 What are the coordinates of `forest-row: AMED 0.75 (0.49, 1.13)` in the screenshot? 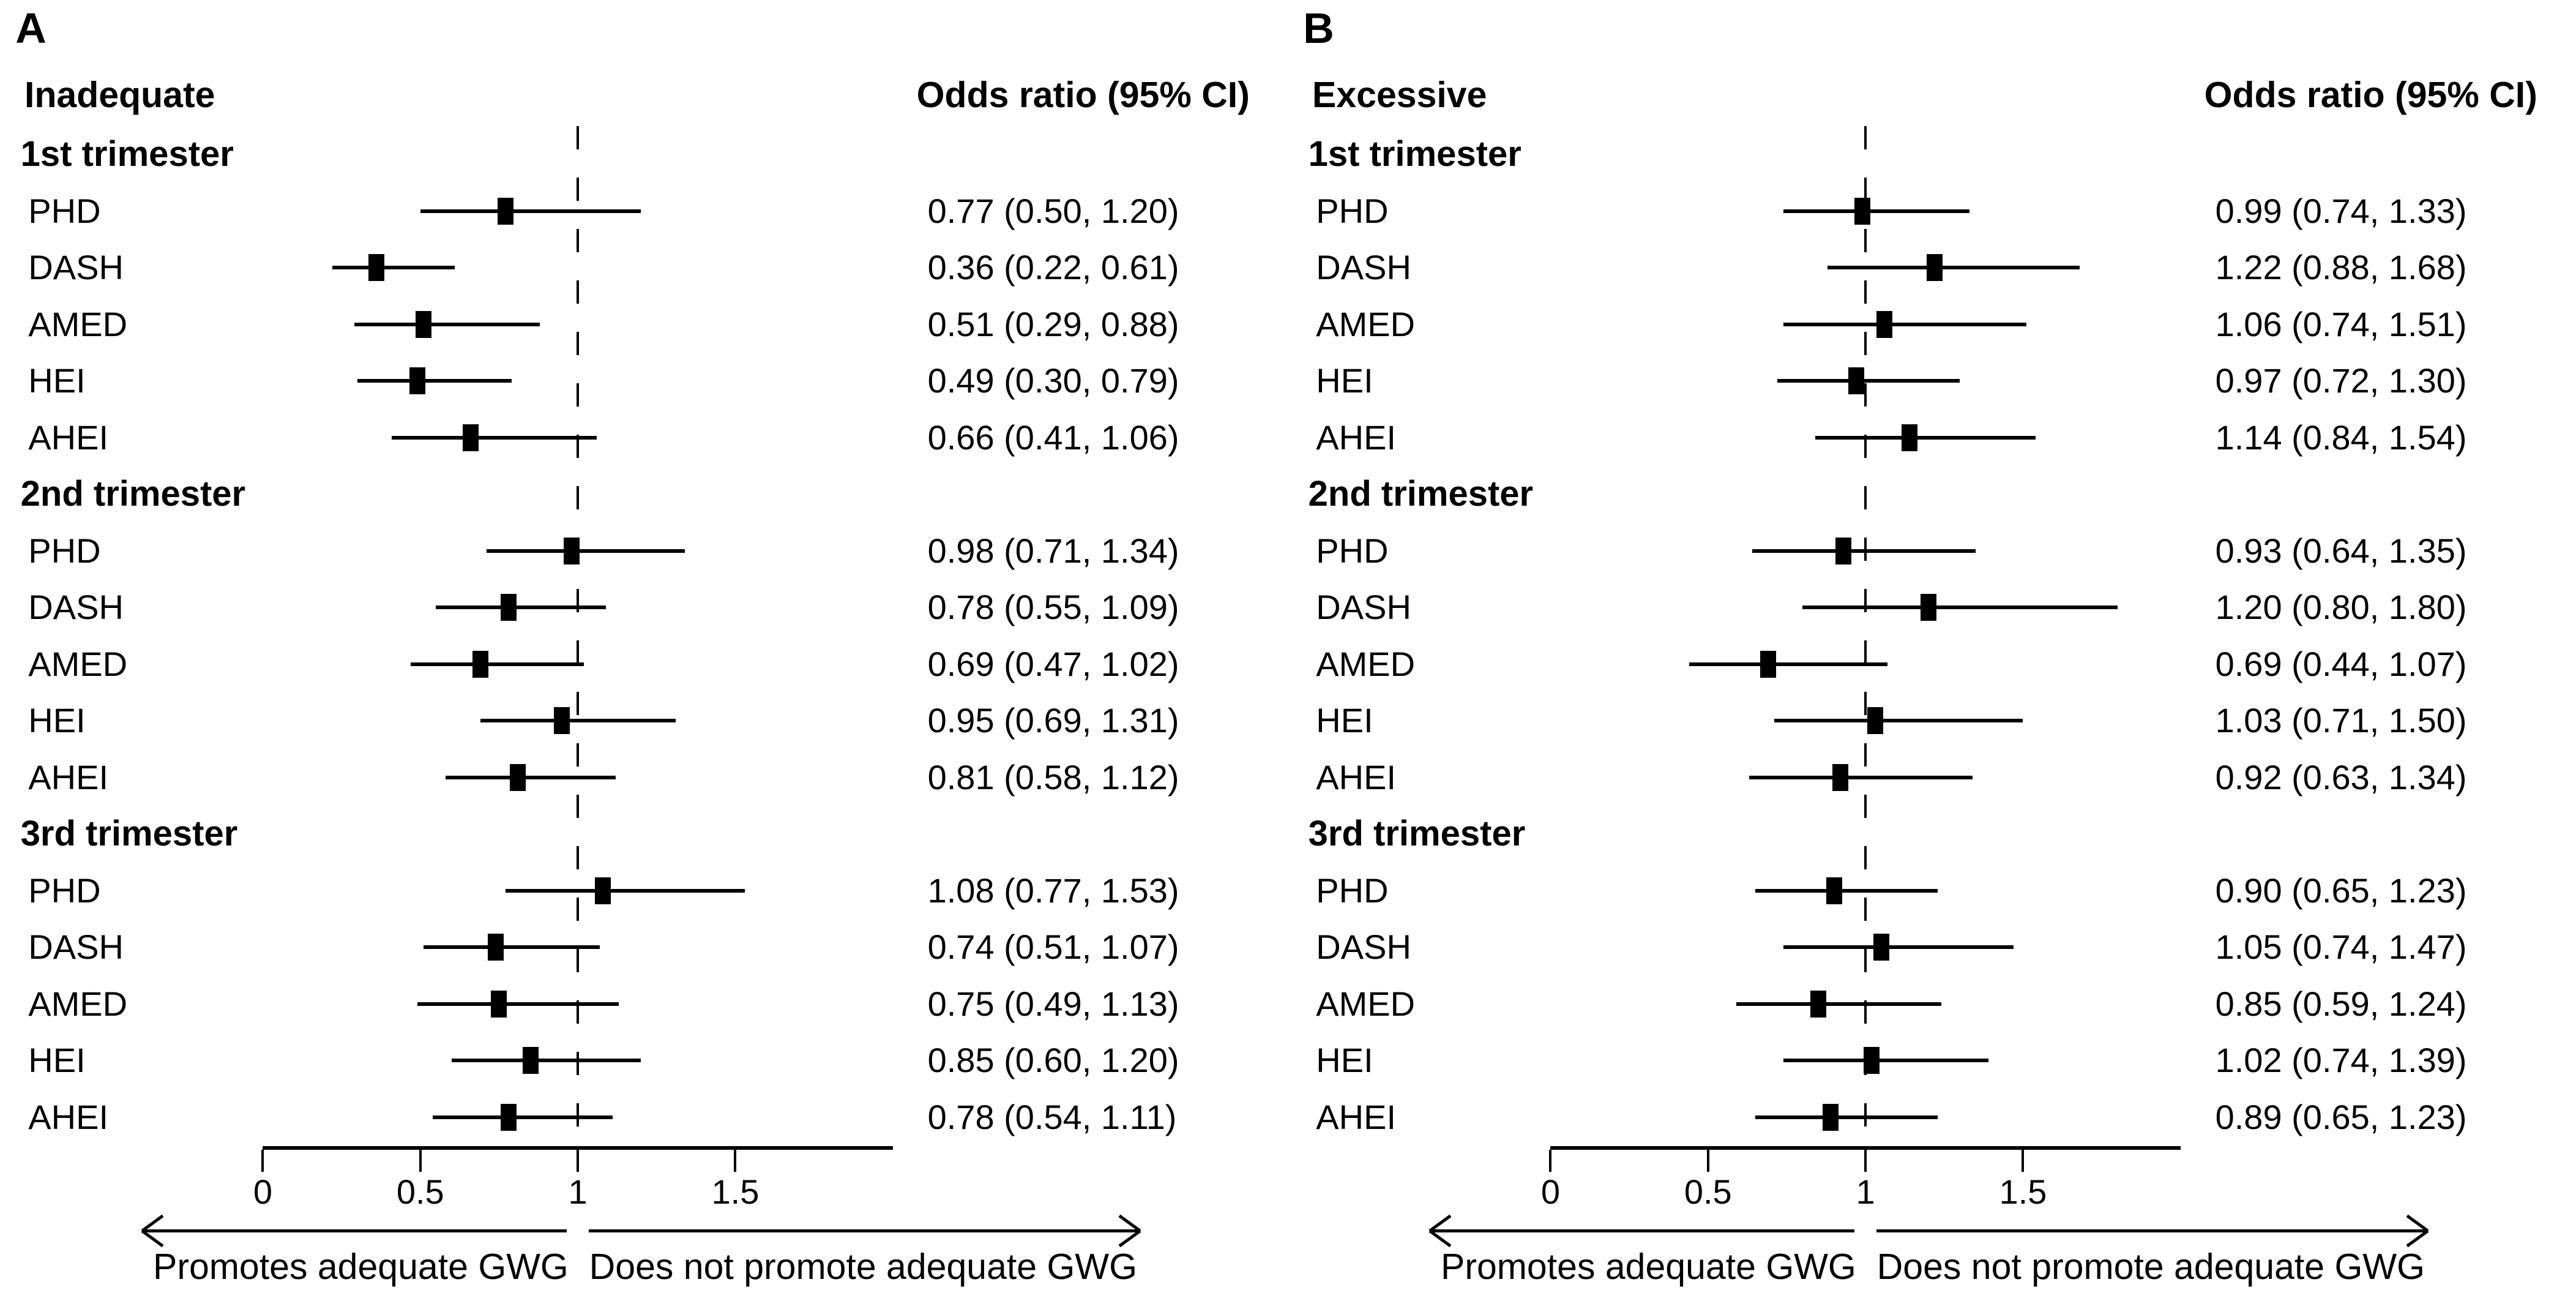 It's located at (644, 1004).